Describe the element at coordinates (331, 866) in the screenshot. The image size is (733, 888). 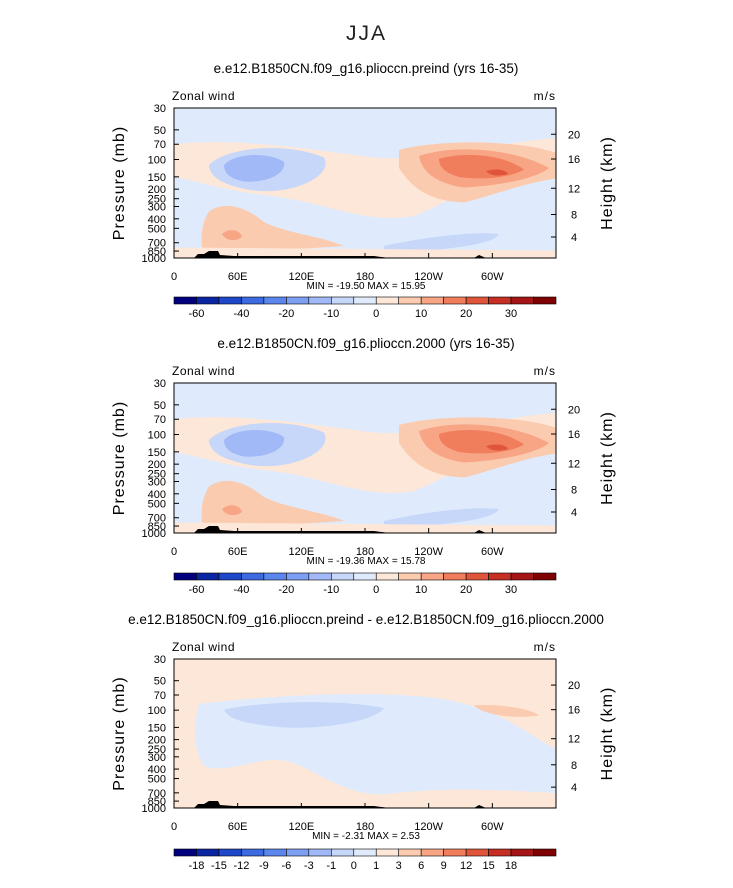
I see `colorbar-label: -1` at that location.